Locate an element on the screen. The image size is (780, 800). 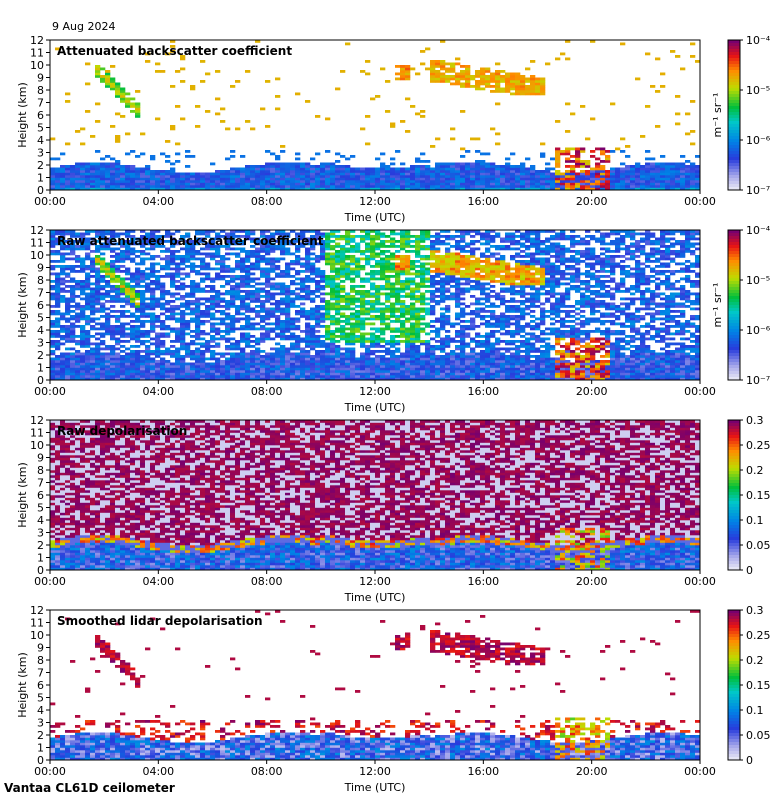
panel-title: Raw depolarisation is located at coordinates (122, 431).